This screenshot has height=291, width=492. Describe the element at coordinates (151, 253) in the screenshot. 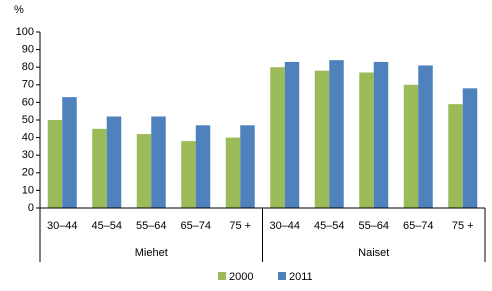

I see `group-label: Miehet` at that location.